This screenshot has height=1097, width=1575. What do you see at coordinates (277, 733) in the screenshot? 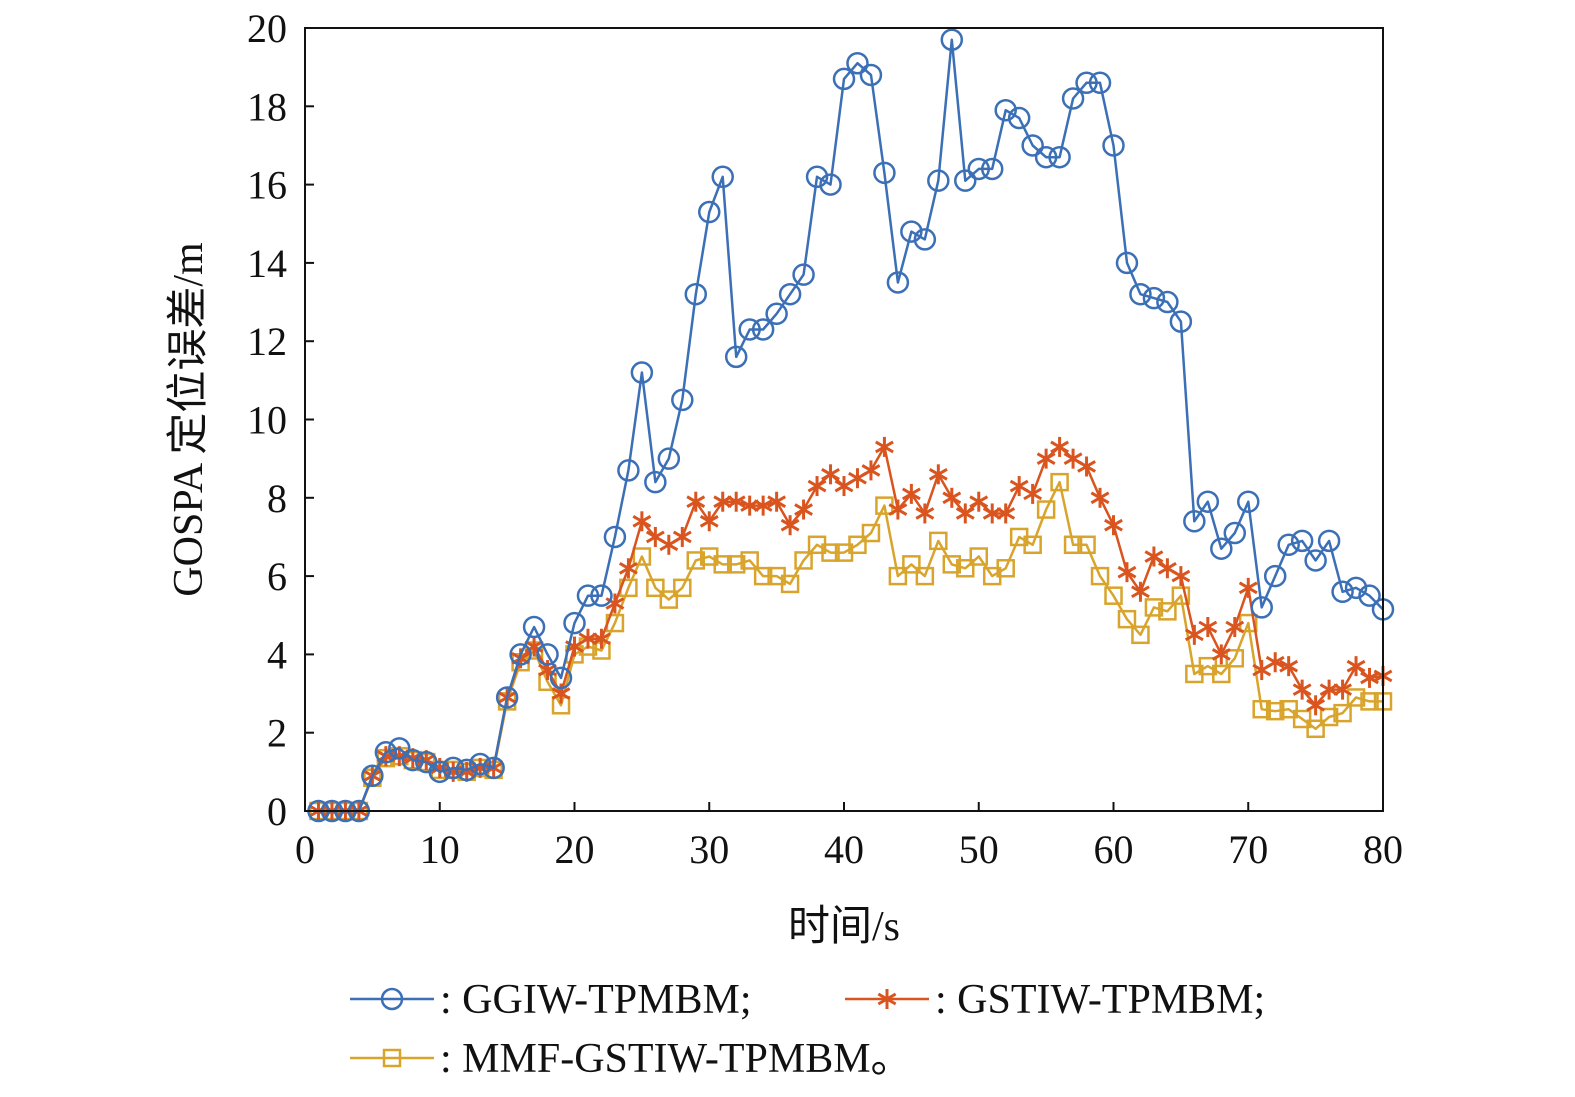
I see `y-tick-label: 2` at bounding box center [277, 733].